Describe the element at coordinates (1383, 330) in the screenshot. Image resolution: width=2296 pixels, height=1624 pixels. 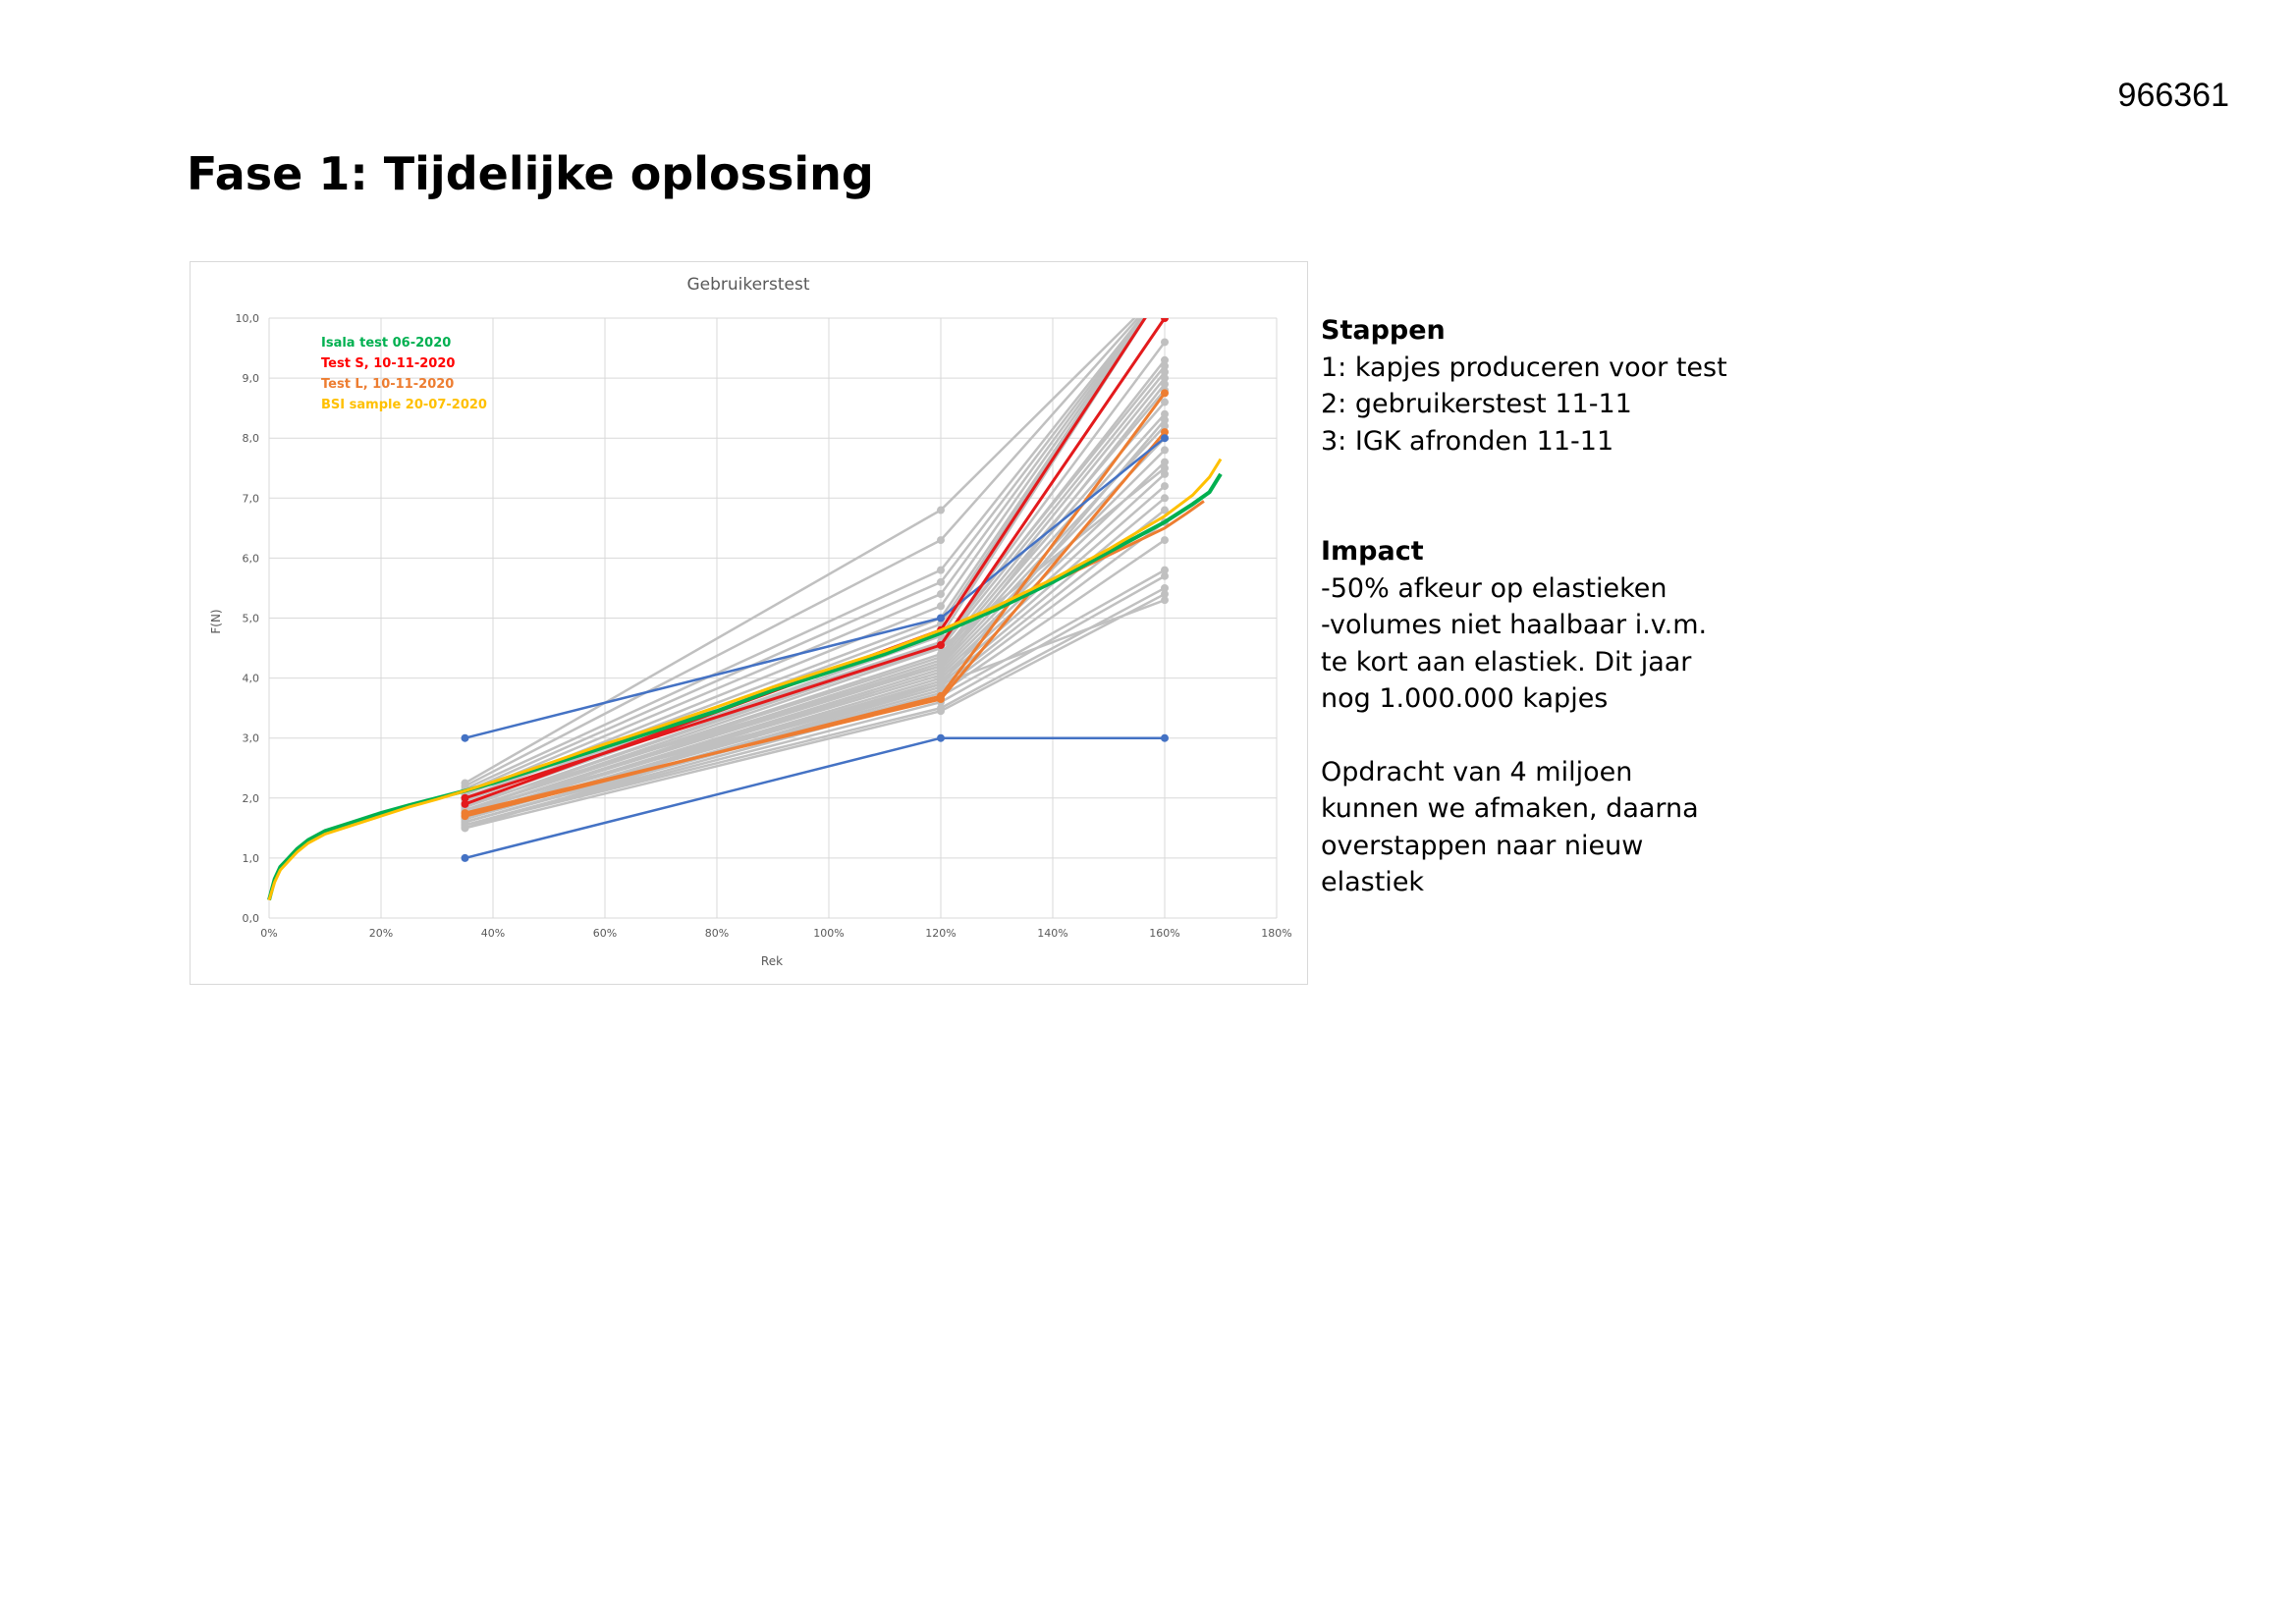
I see `steps-heading: Stappen` at that location.